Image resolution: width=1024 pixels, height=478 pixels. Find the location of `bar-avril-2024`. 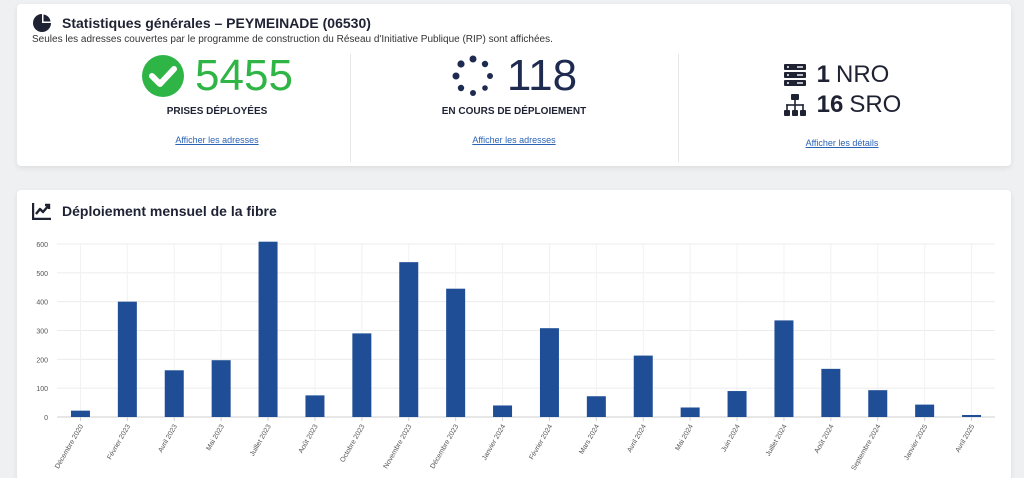

bar-avril-2024 is located at coordinates (643, 386).